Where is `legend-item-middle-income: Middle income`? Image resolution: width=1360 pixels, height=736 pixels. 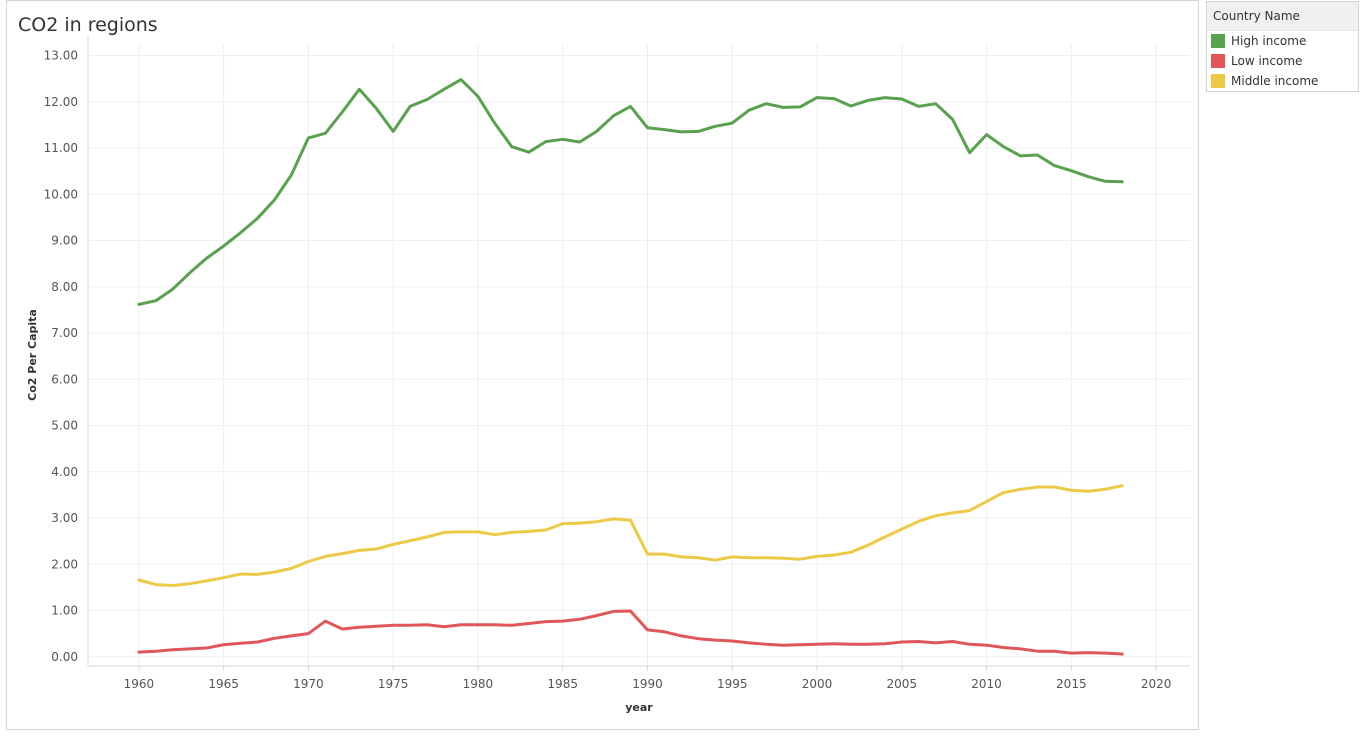 legend-item-middle-income: Middle income is located at coordinates (1282, 81).